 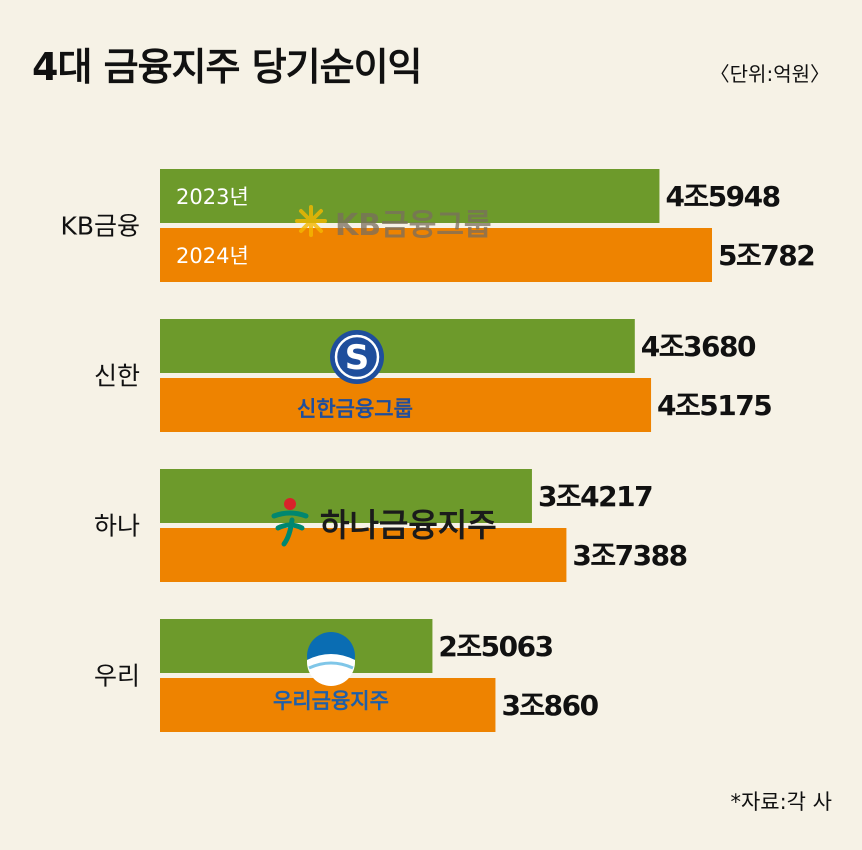 What do you see at coordinates (100, 226) in the screenshot?
I see `category-label: KB금융` at bounding box center [100, 226].